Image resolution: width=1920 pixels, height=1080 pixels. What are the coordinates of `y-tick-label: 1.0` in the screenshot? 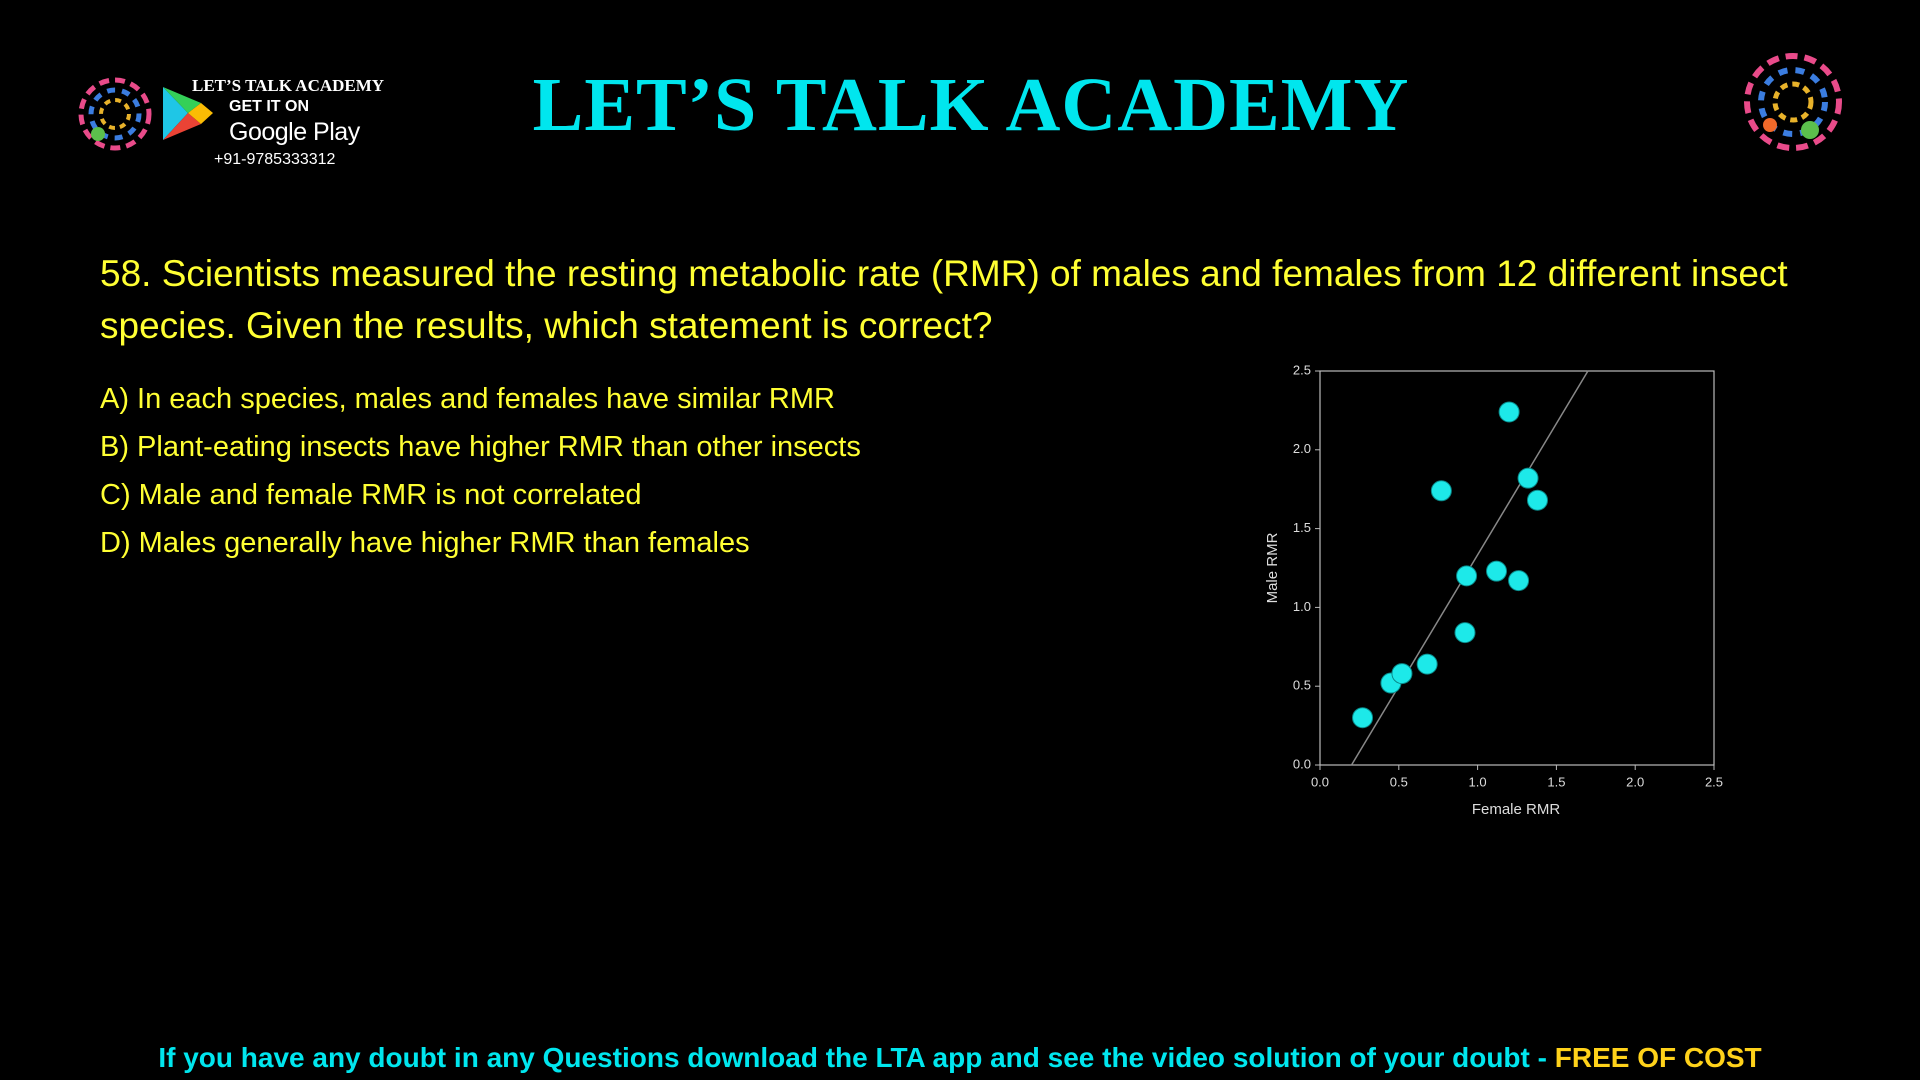 It's located at (1302, 606).